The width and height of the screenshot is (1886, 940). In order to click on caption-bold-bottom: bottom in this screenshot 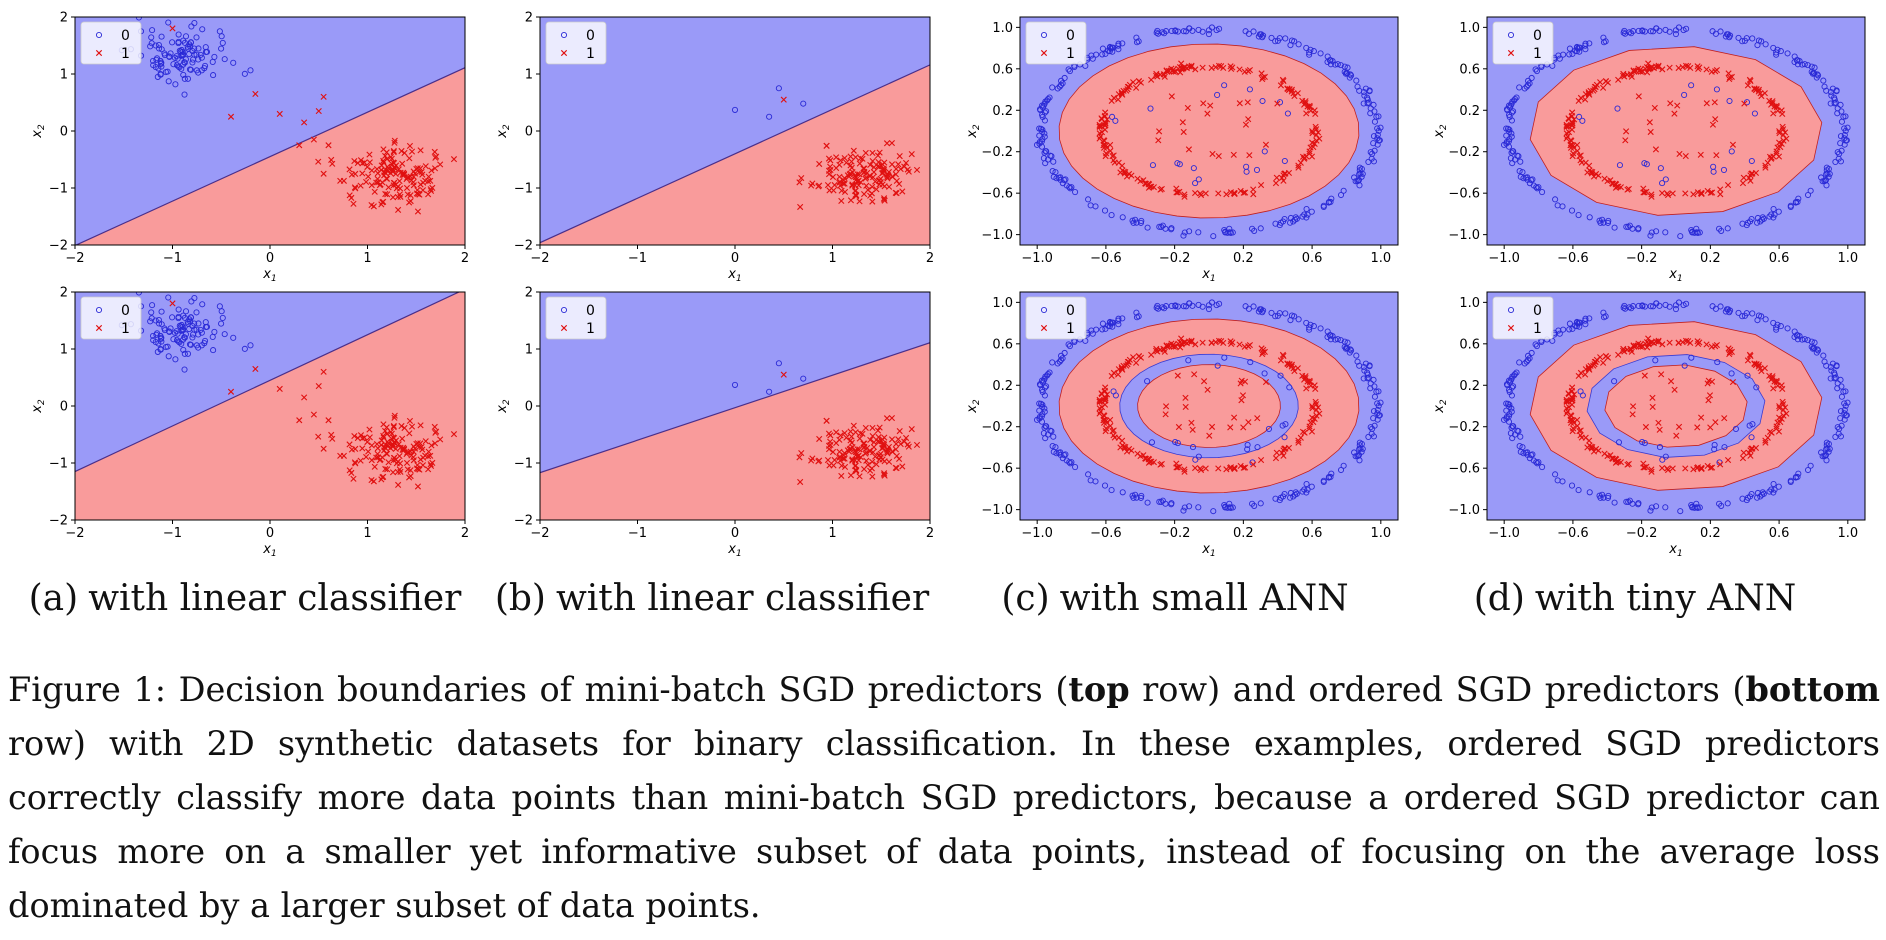, I will do `click(1813, 689)`.